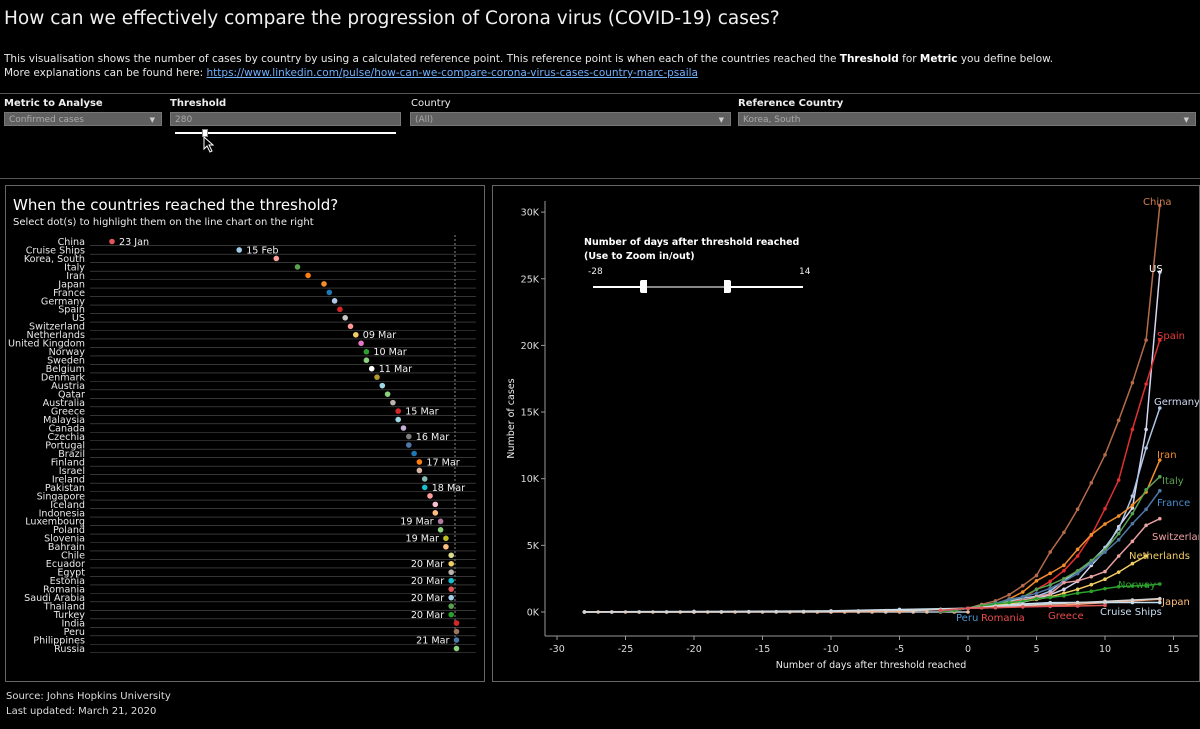 This screenshot has height=729, width=1200. I want to click on threshold-input: 280, so click(285, 119).